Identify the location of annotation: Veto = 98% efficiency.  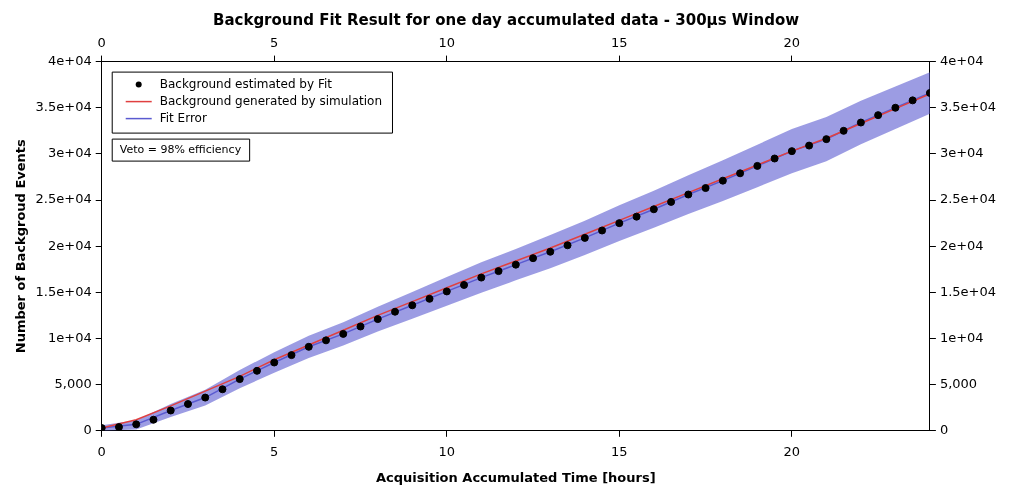
(180, 150).